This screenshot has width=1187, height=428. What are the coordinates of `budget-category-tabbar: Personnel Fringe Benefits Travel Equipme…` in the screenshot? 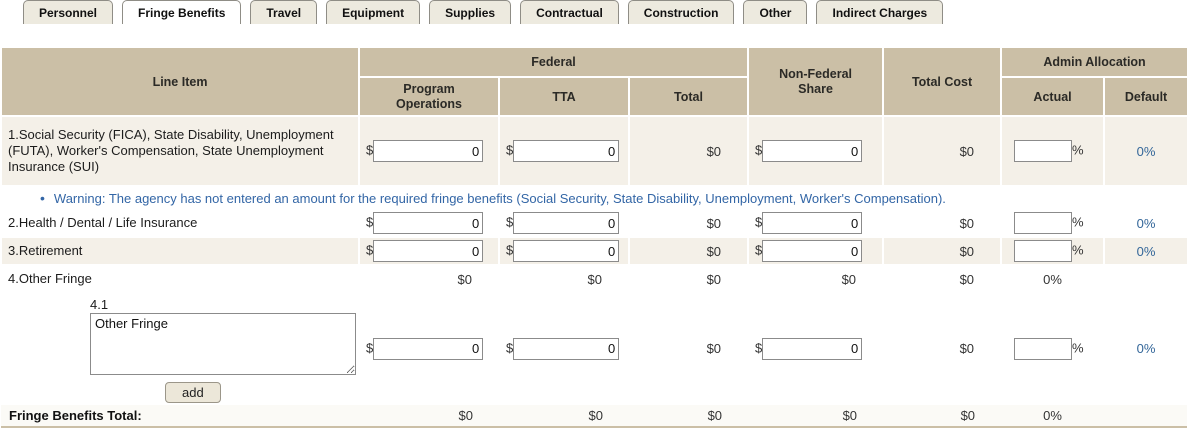 It's located at (593, 12).